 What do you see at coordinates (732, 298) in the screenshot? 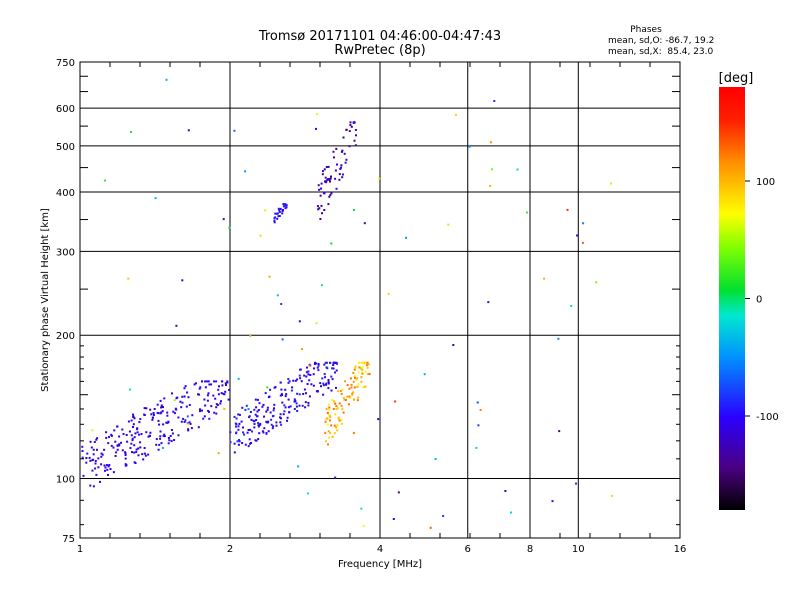
I see `colorbar` at bounding box center [732, 298].